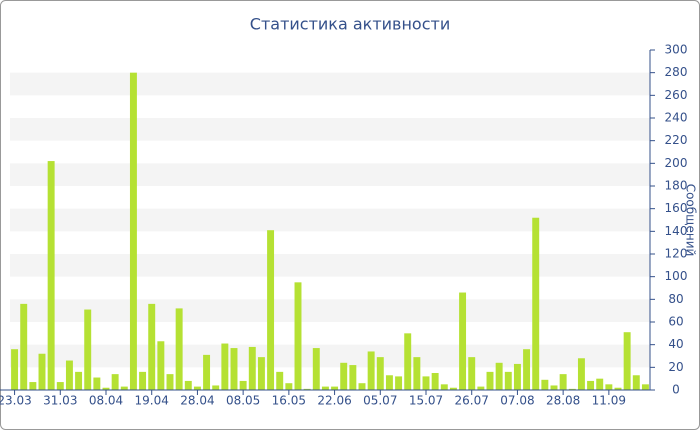  Describe the element at coordinates (197, 401) in the screenshot. I see `x-tick-label: 28.04` at that location.